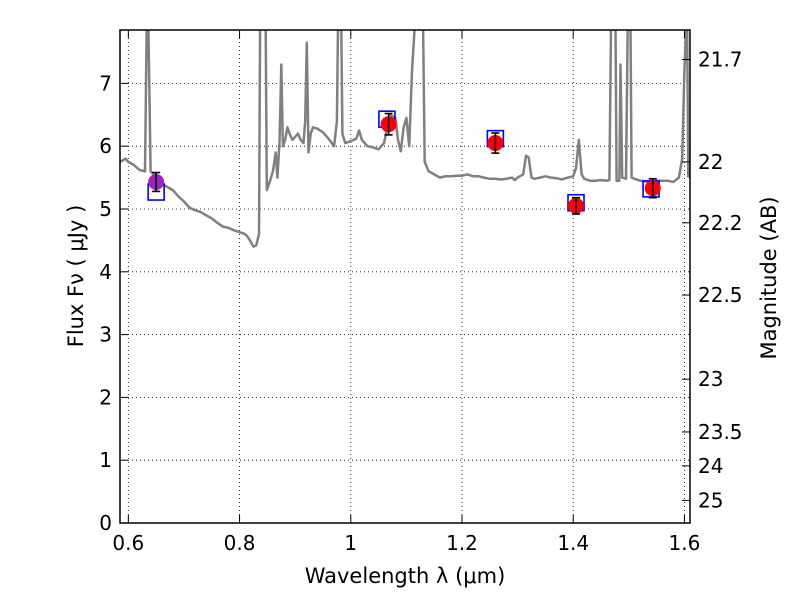 Image resolution: width=800 pixels, height=600 pixels. What do you see at coordinates (710, 379) in the screenshot?
I see `right-tick-label: 23` at bounding box center [710, 379].